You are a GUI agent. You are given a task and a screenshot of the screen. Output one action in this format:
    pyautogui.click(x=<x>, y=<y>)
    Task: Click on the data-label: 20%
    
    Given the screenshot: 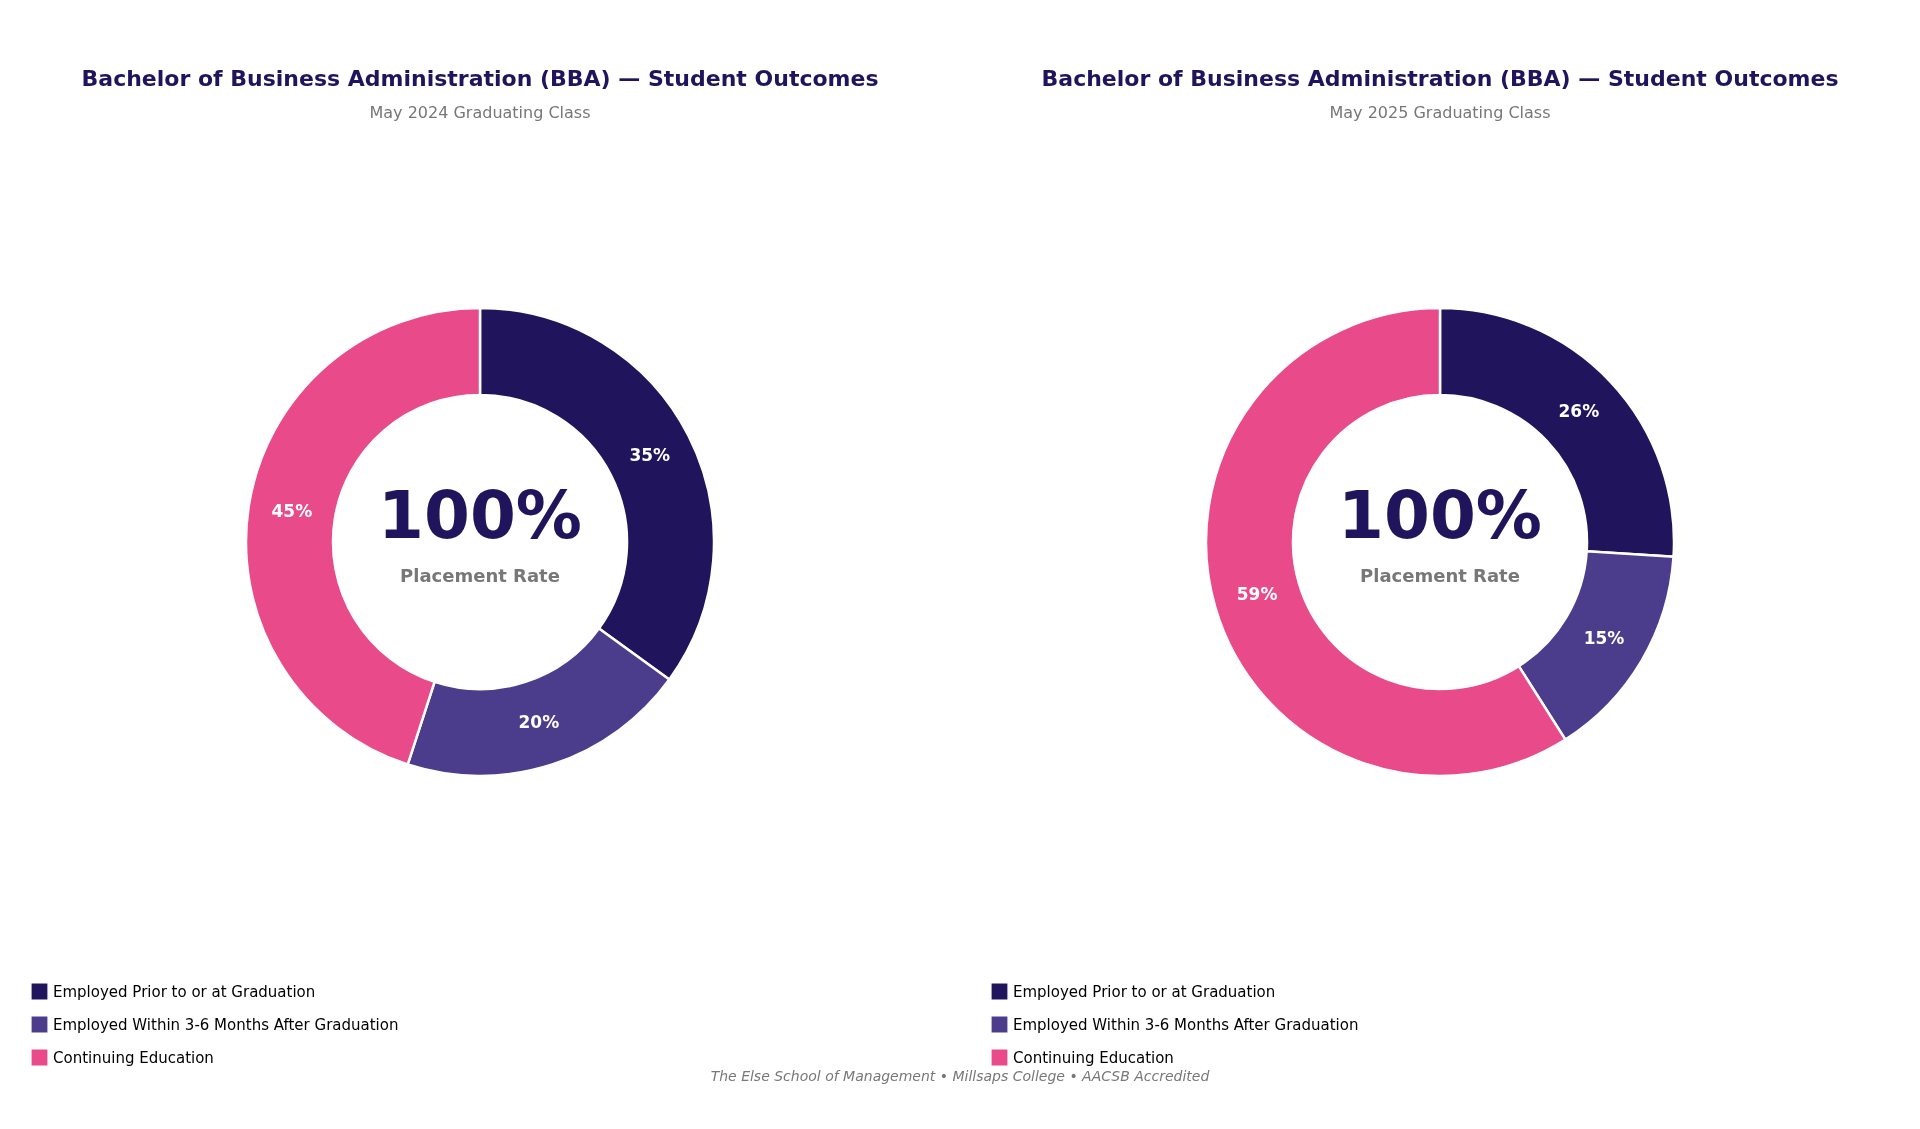 What is the action you would take?
    pyautogui.click(x=539, y=722)
    